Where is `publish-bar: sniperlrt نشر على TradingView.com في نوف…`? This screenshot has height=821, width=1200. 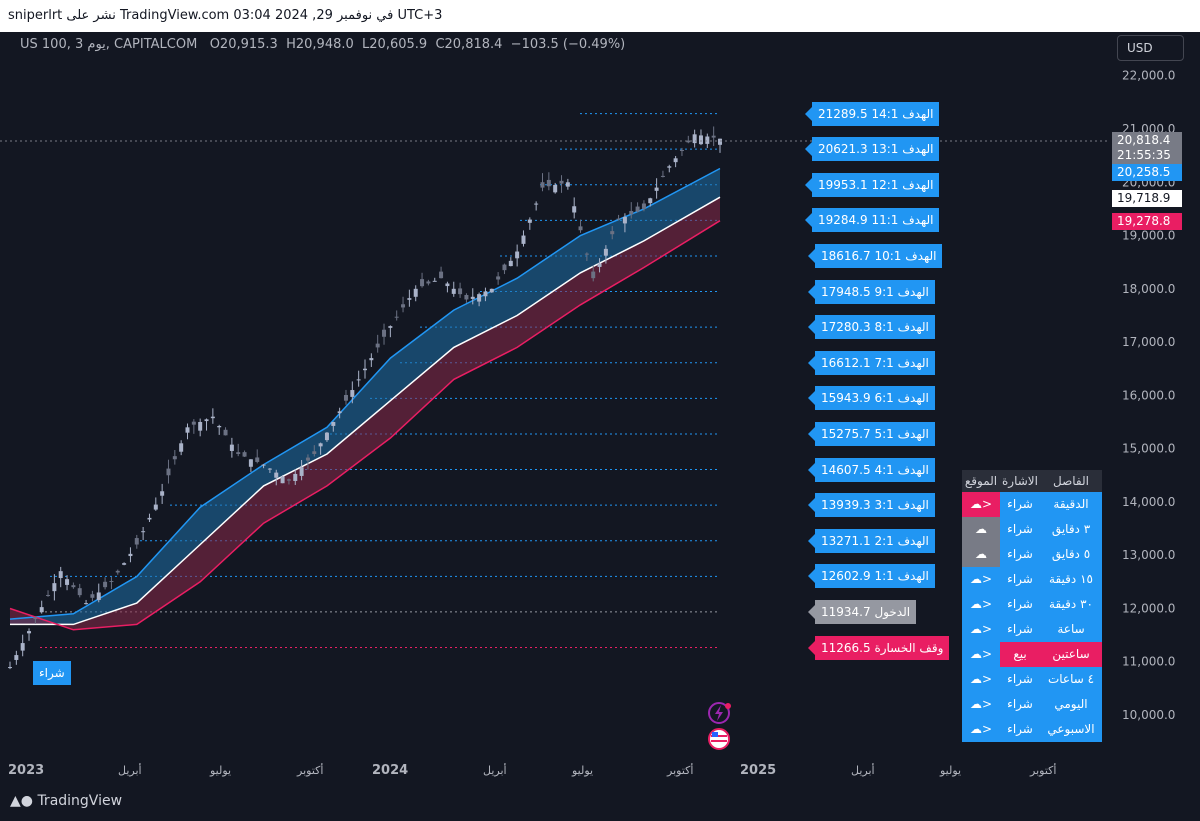
publish-bar: sniperlrt نشر على TradingView.com في نوف… is located at coordinates (600, 16).